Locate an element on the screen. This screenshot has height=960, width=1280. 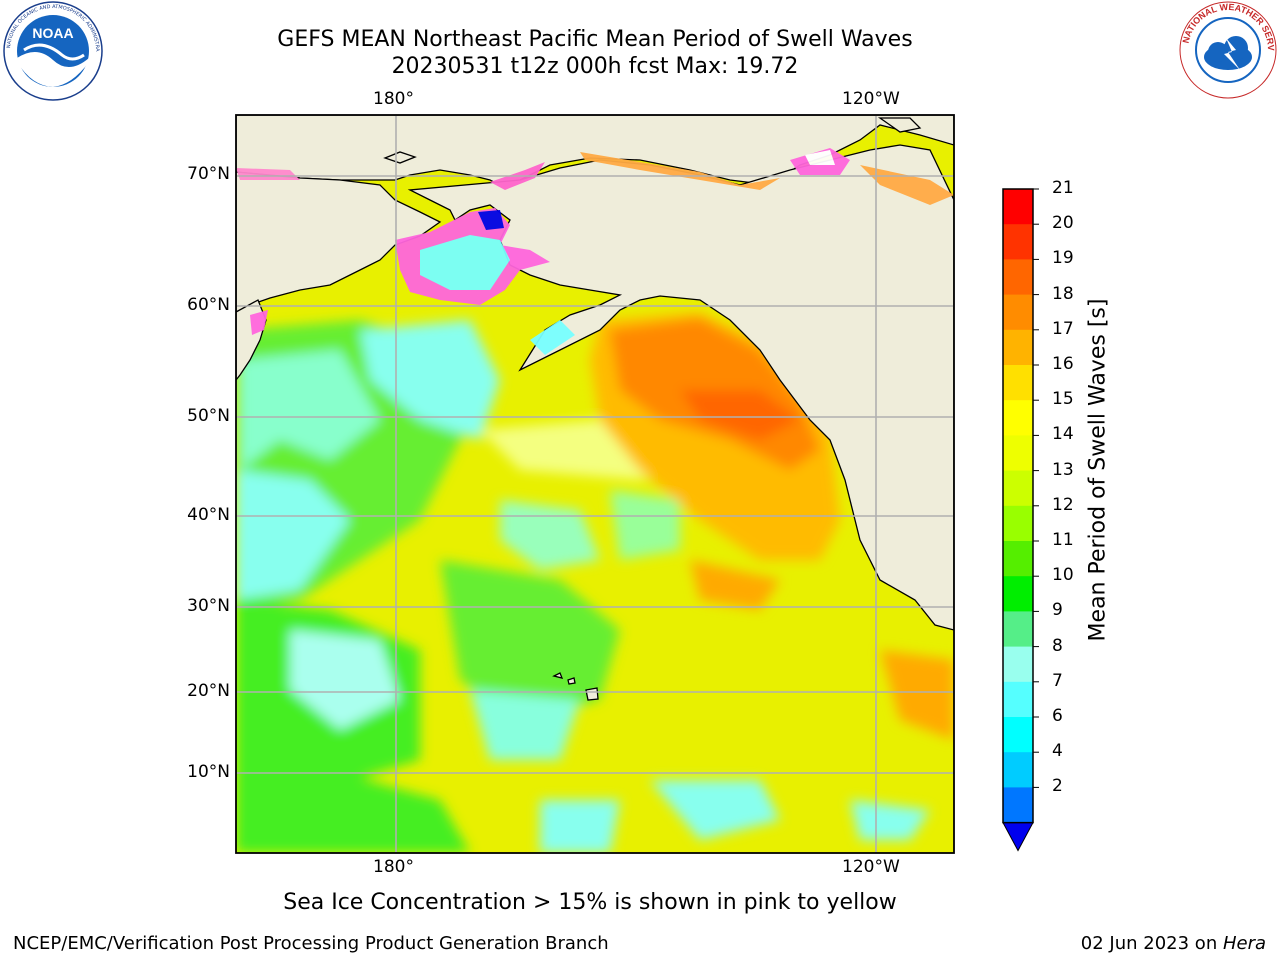
colorbar-tick-label: 7 is located at coordinates (1057, 680).